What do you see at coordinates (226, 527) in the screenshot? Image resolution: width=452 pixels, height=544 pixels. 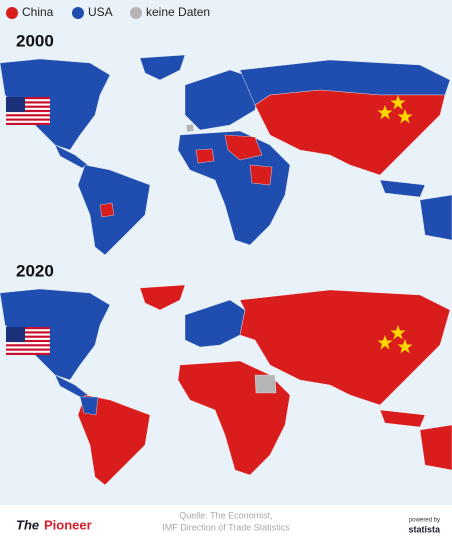 I see `source: IMF Direction of Trade Statistics` at bounding box center [226, 527].